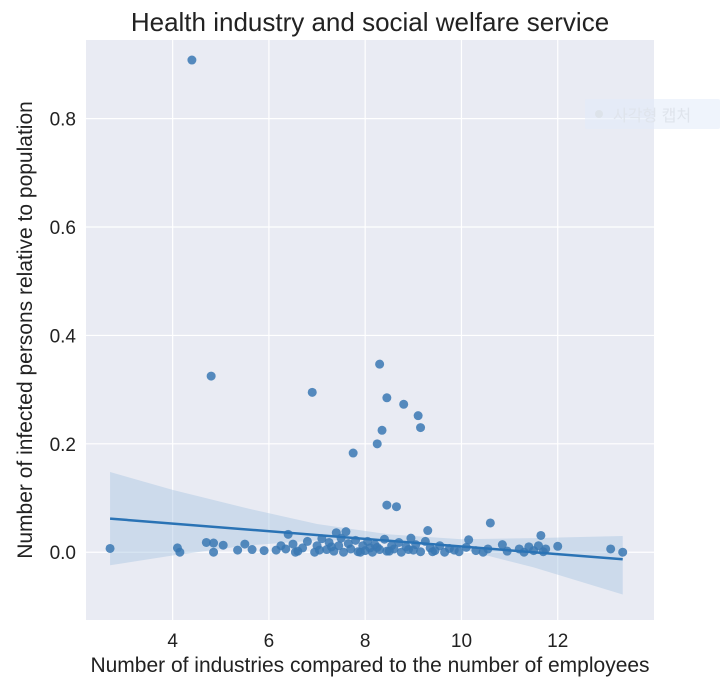  What do you see at coordinates (269, 641) in the screenshot?
I see `x-tick-label: 6` at bounding box center [269, 641].